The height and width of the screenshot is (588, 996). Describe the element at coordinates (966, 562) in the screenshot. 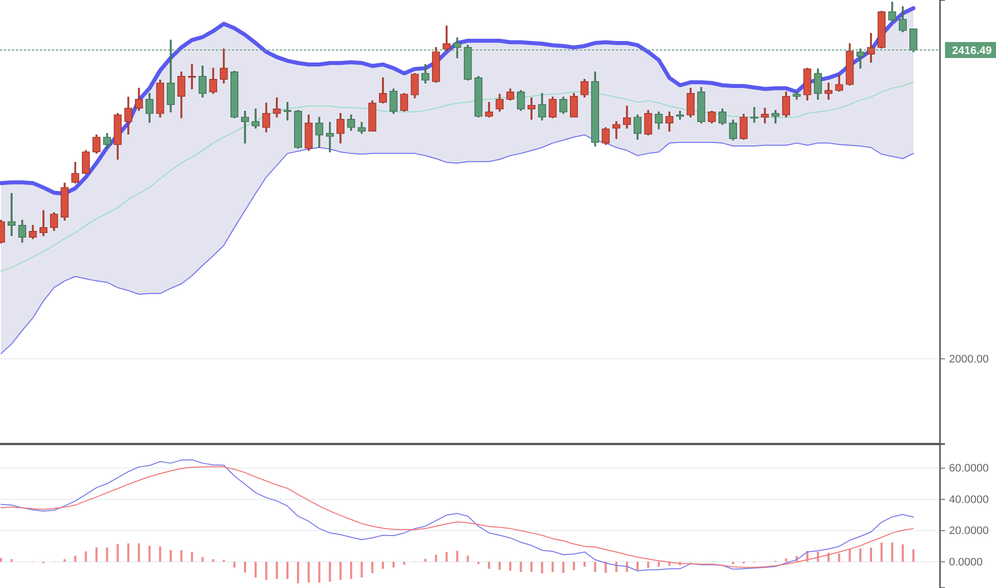

I see `y-tick-label: 0.0000` at that location.